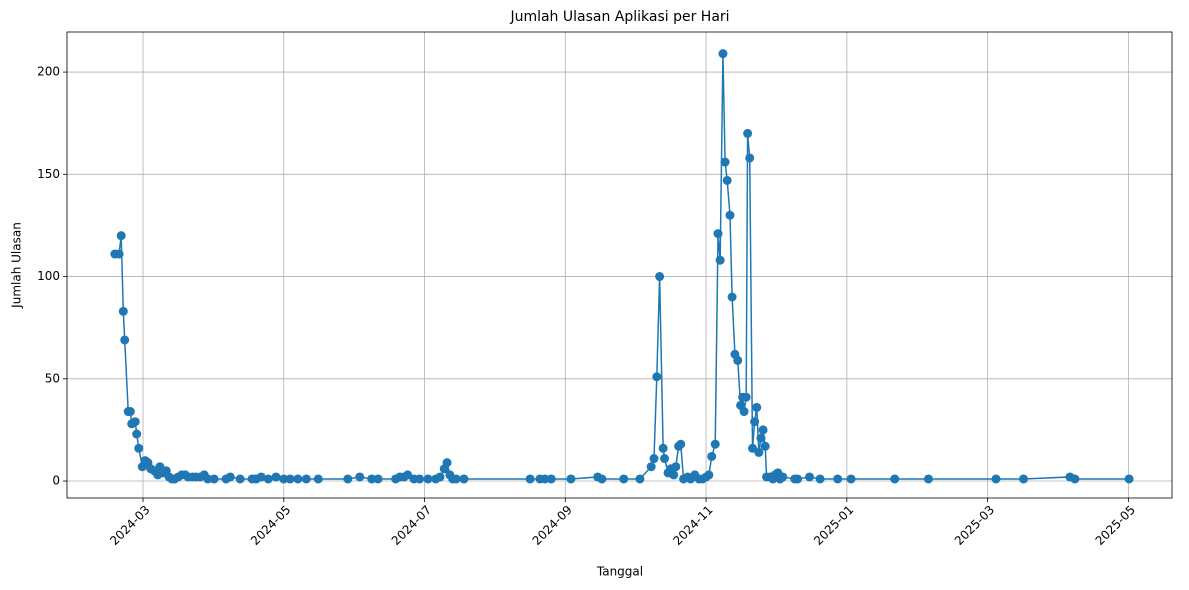 The image size is (1189, 590). Describe the element at coordinates (692, 525) in the screenshot. I see `x-tick-label: 2024-11` at that location.